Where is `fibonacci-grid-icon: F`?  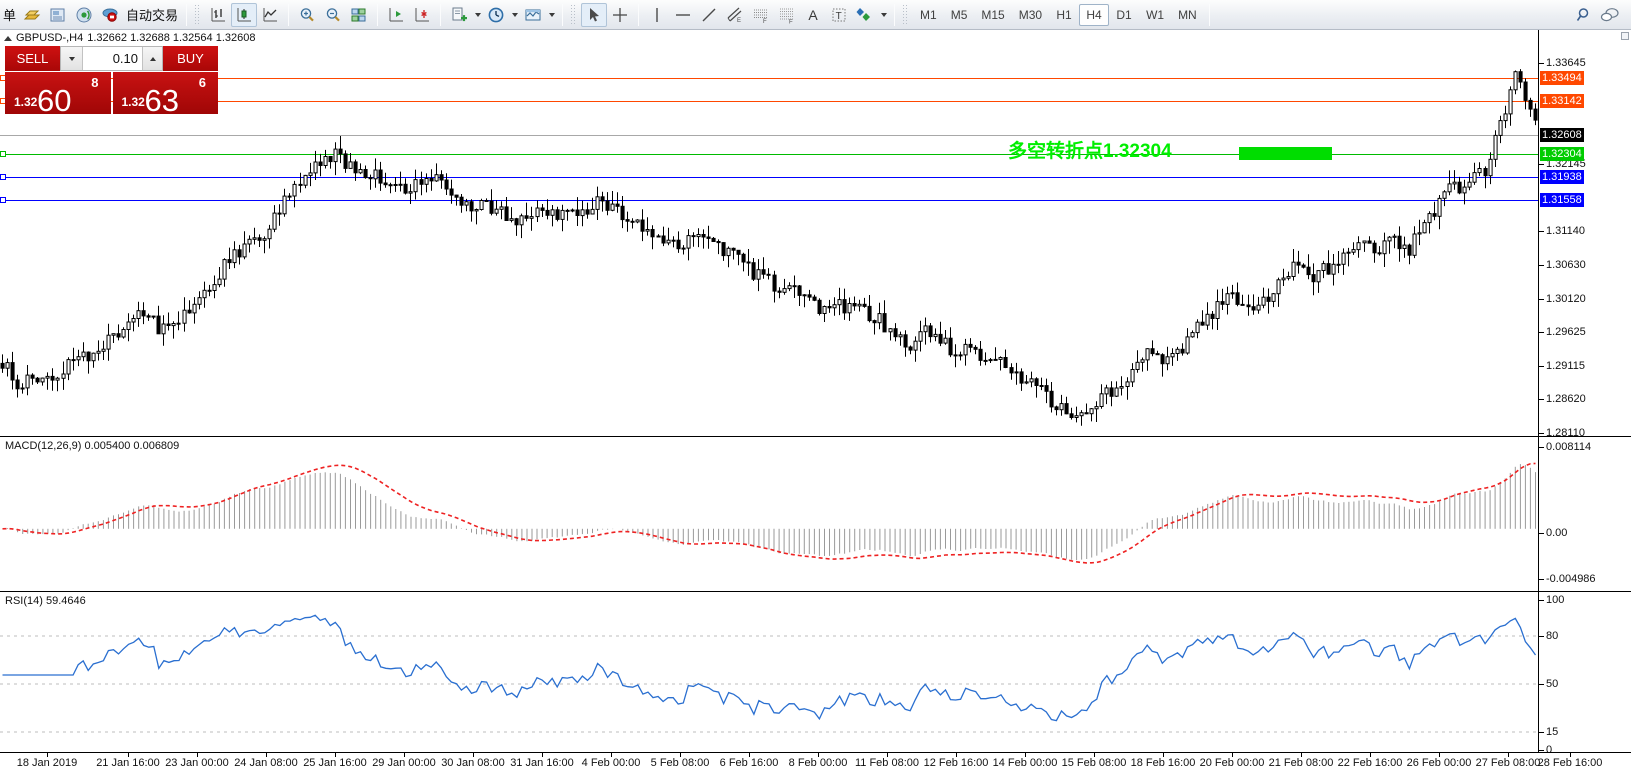 fibonacci-grid-icon: F is located at coordinates (787, 15).